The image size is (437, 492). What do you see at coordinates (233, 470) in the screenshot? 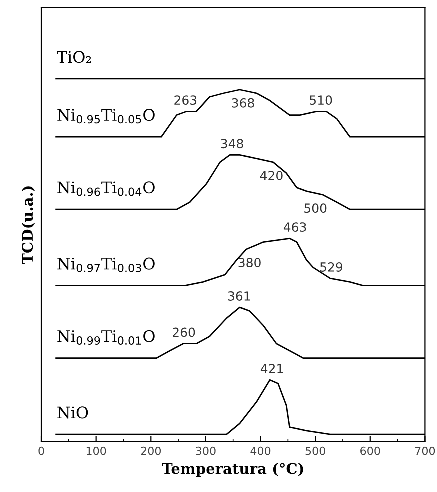
I see `x-axis-title: Temperatura (°C)` at bounding box center [233, 470].